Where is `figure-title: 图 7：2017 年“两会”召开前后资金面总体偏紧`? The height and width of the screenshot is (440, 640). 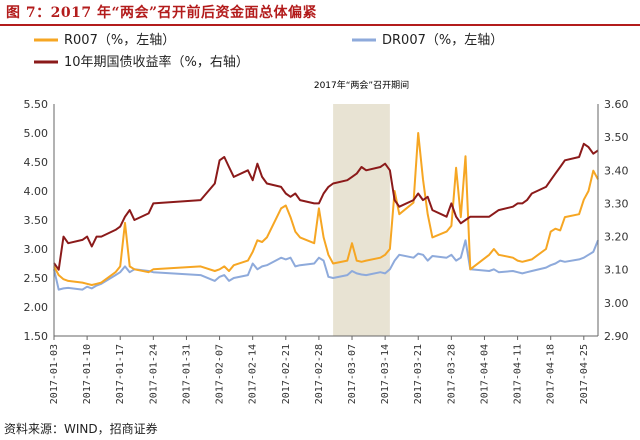 figure-title: 图 7：2017 年“两会”召开前后资金面总体偏紧 is located at coordinates (162, 13).